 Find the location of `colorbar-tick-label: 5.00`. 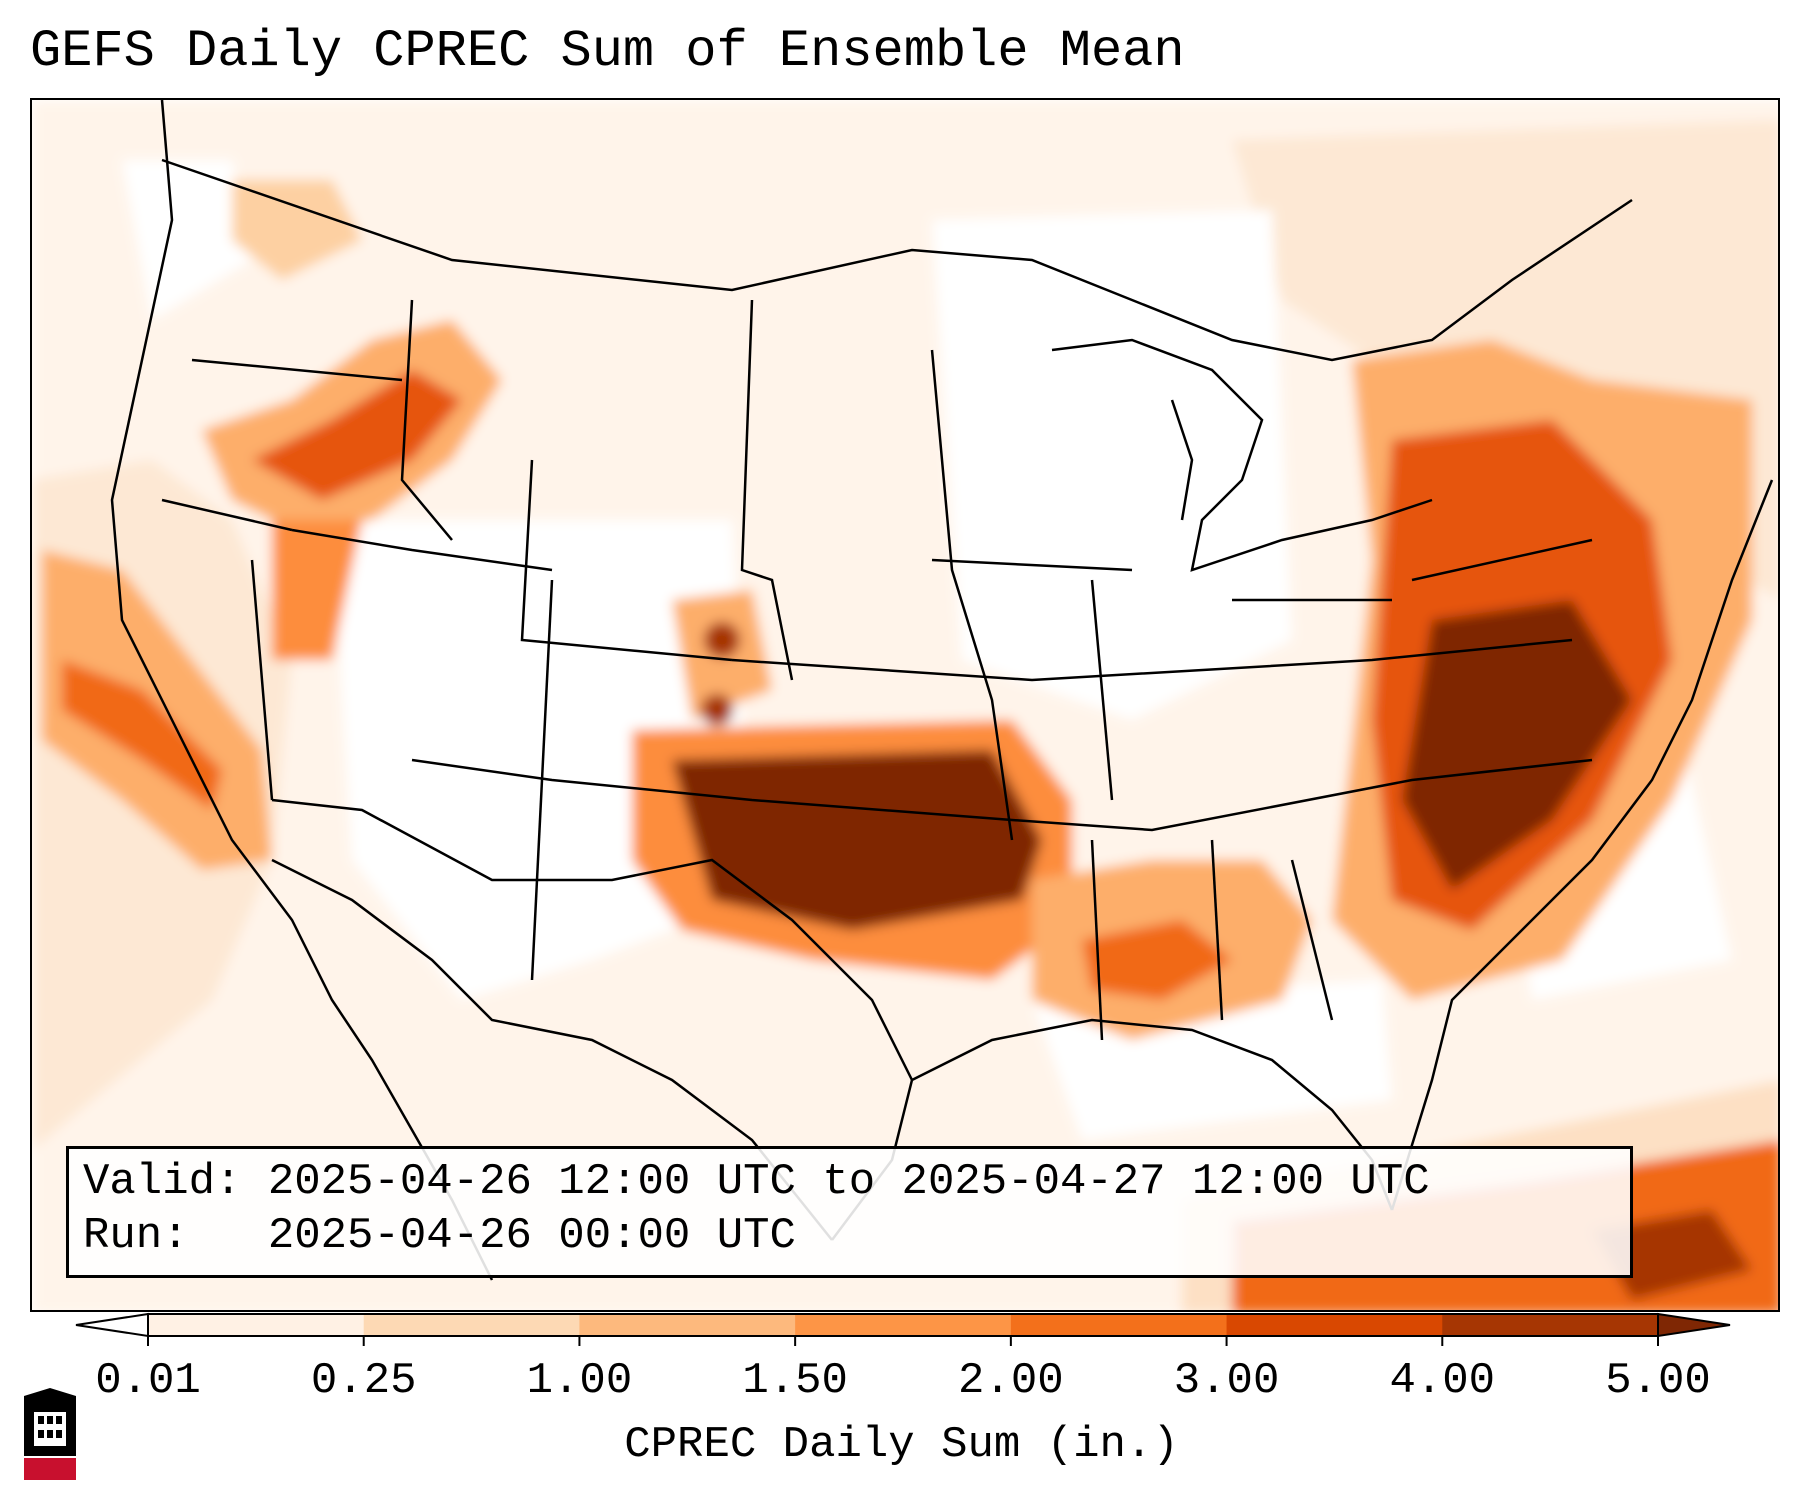

colorbar-tick-label: 5.00 is located at coordinates (1658, 1381).